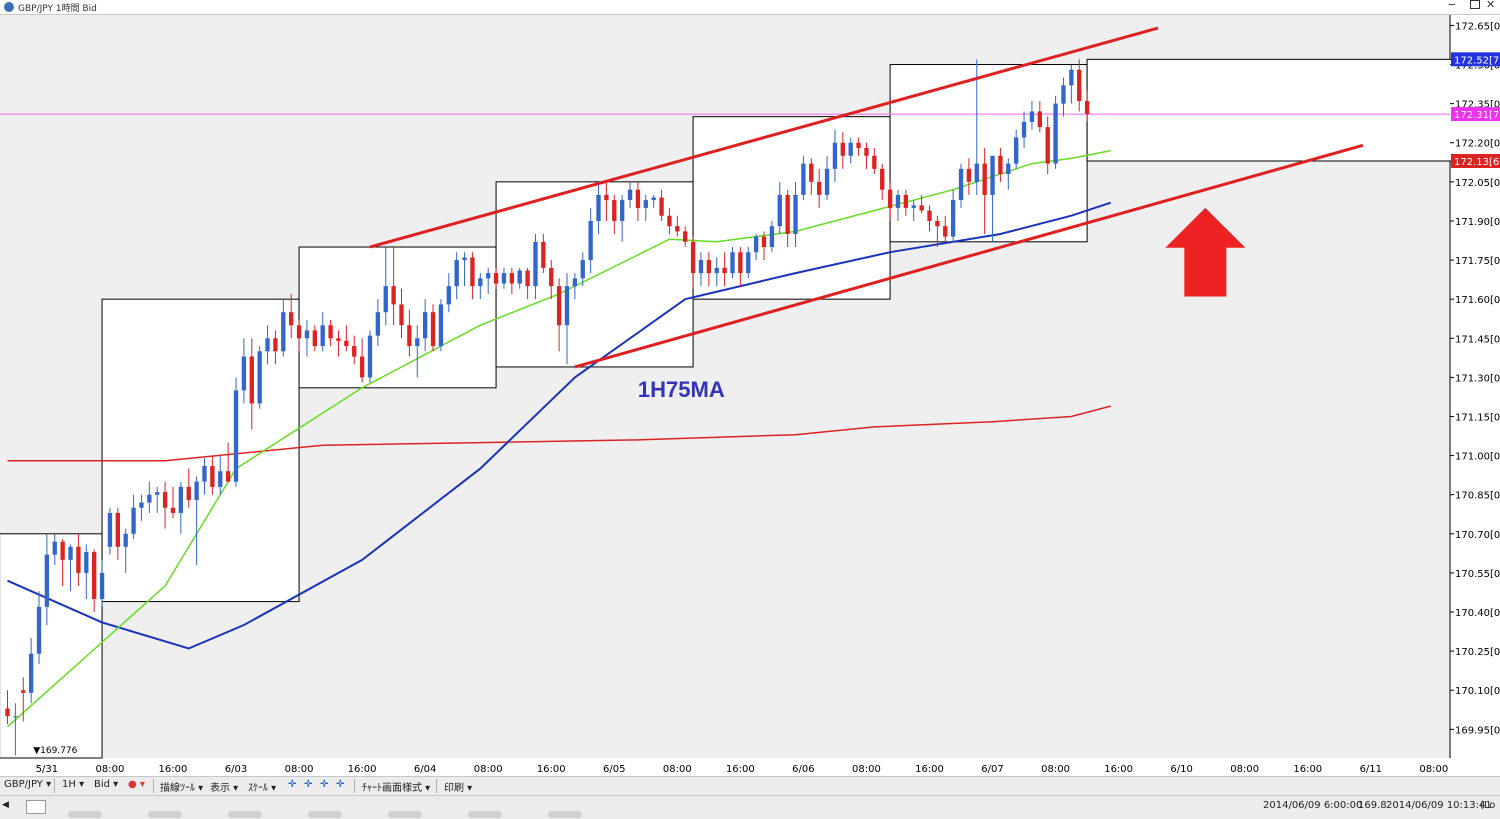 This screenshot has height=819, width=1500. Describe the element at coordinates (308, 784) in the screenshot. I see `zoom-out-icon: ✛` at that location.